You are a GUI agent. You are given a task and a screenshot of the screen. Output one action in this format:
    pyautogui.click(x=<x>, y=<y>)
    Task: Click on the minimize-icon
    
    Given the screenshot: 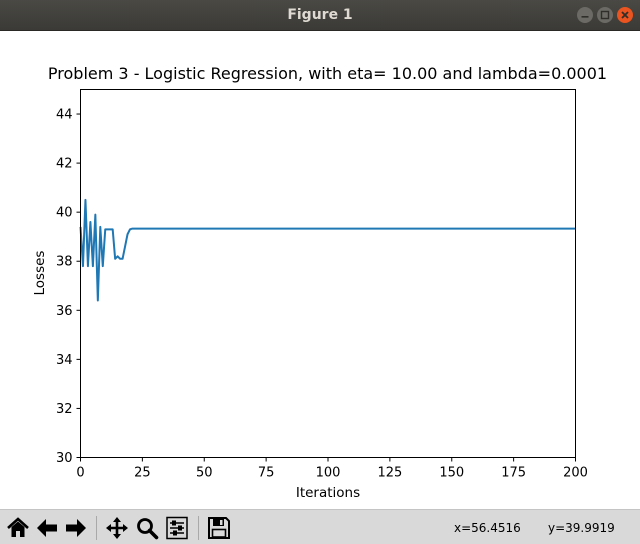 What is the action you would take?
    pyautogui.click(x=585, y=17)
    